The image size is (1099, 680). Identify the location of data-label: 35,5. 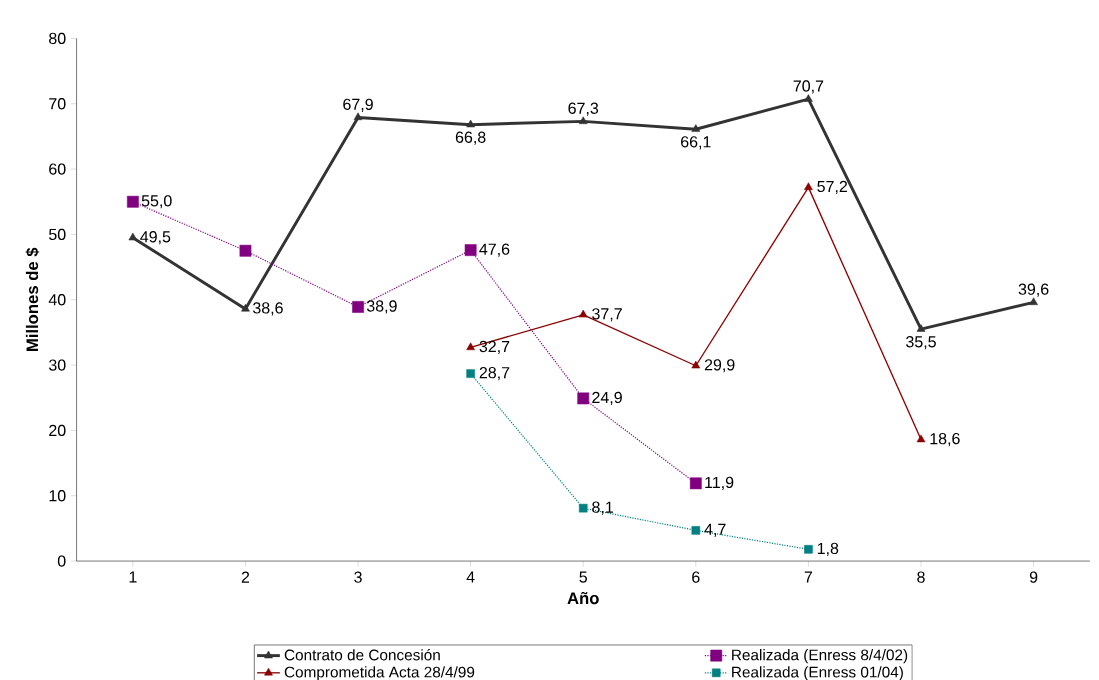
(921, 343).